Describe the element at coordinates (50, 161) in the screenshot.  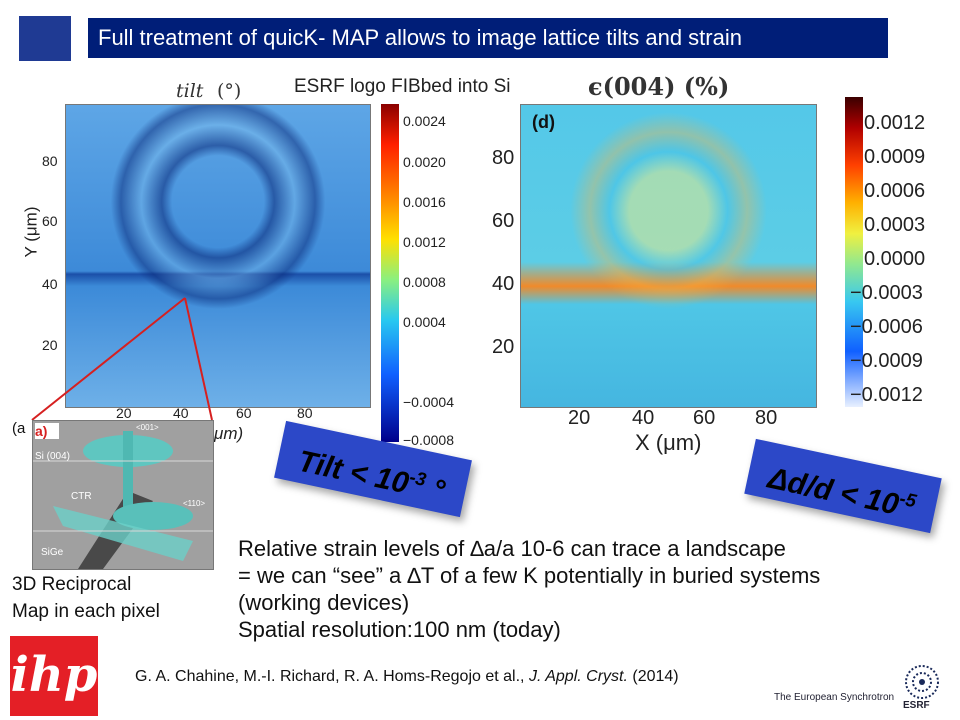
I see `tilt-y-tick: 80` at that location.